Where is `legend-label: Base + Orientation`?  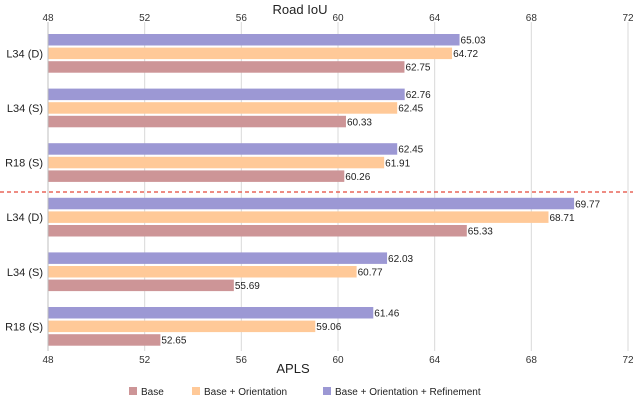 legend-label: Base + Orientation is located at coordinates (245, 392).